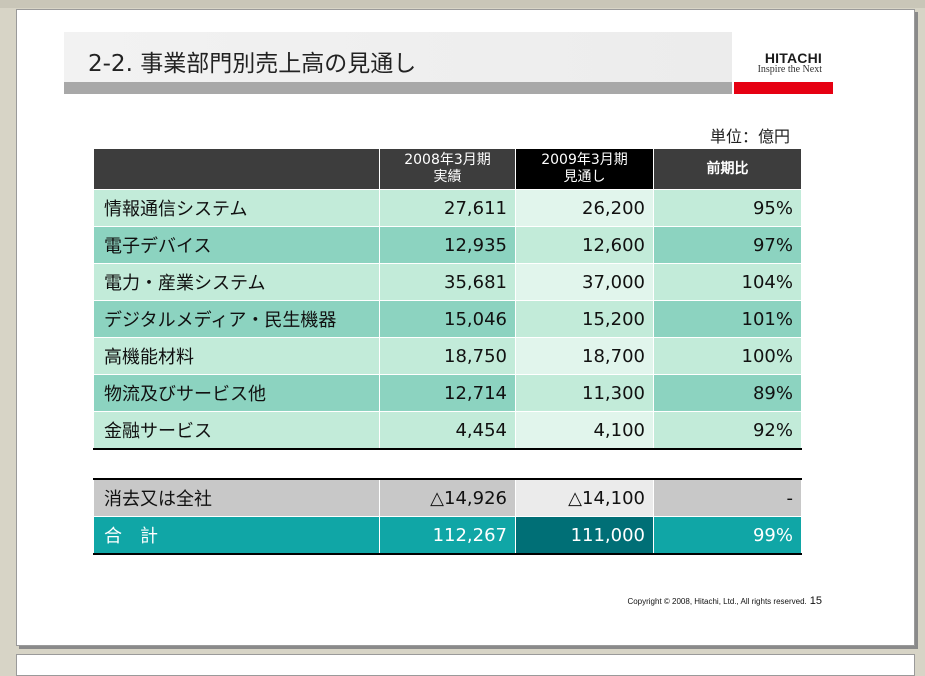 The width and height of the screenshot is (925, 676). I want to click on page-number: 15, so click(815, 601).